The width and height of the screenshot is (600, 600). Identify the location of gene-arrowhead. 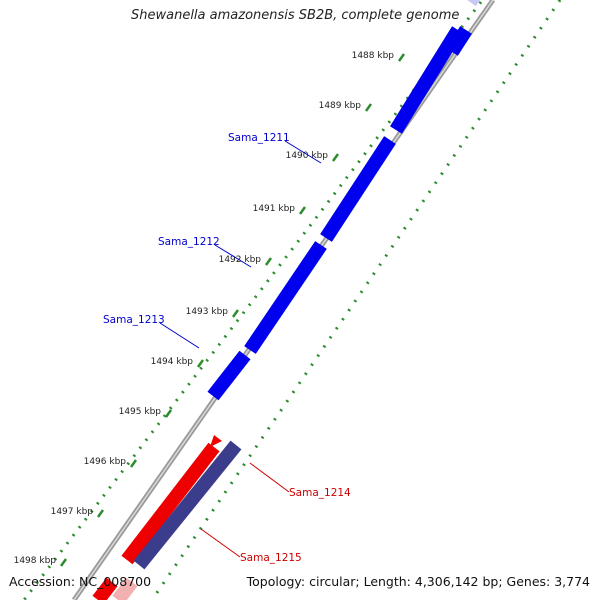
(216, 441).